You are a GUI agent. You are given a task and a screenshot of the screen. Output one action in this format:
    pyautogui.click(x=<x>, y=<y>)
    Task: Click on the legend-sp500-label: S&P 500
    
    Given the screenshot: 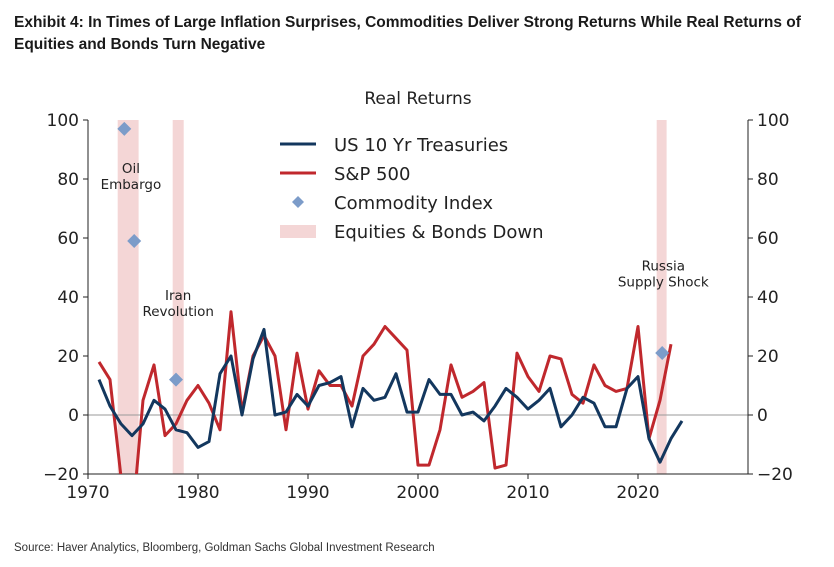 What is the action you would take?
    pyautogui.click(x=372, y=174)
    